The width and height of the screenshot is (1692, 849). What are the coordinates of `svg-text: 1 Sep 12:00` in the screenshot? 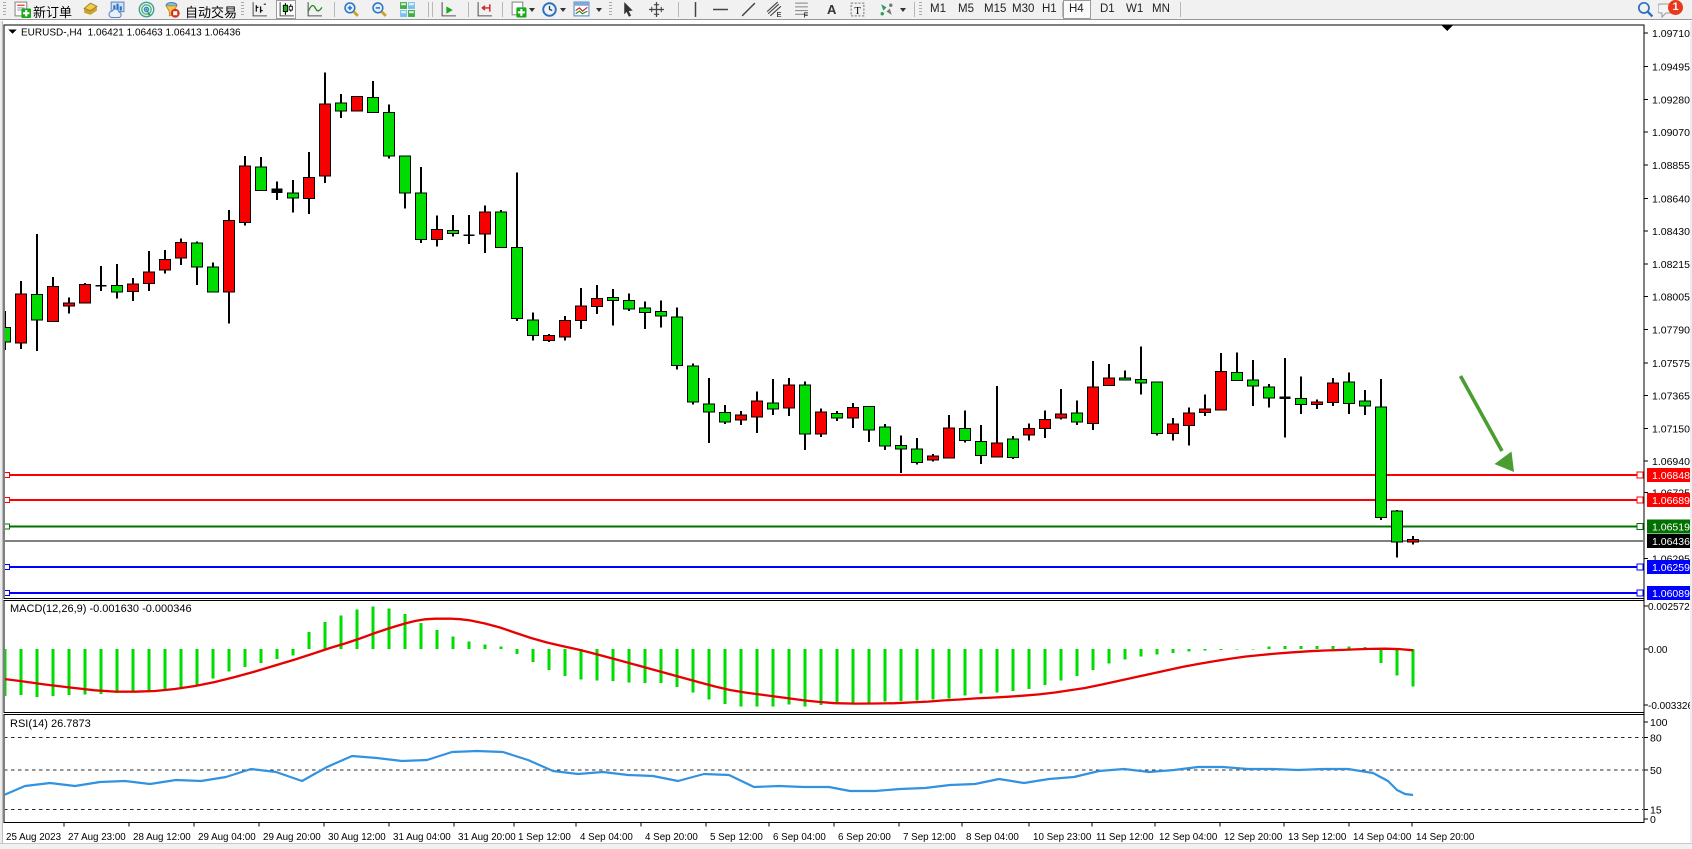 It's located at (544, 837).